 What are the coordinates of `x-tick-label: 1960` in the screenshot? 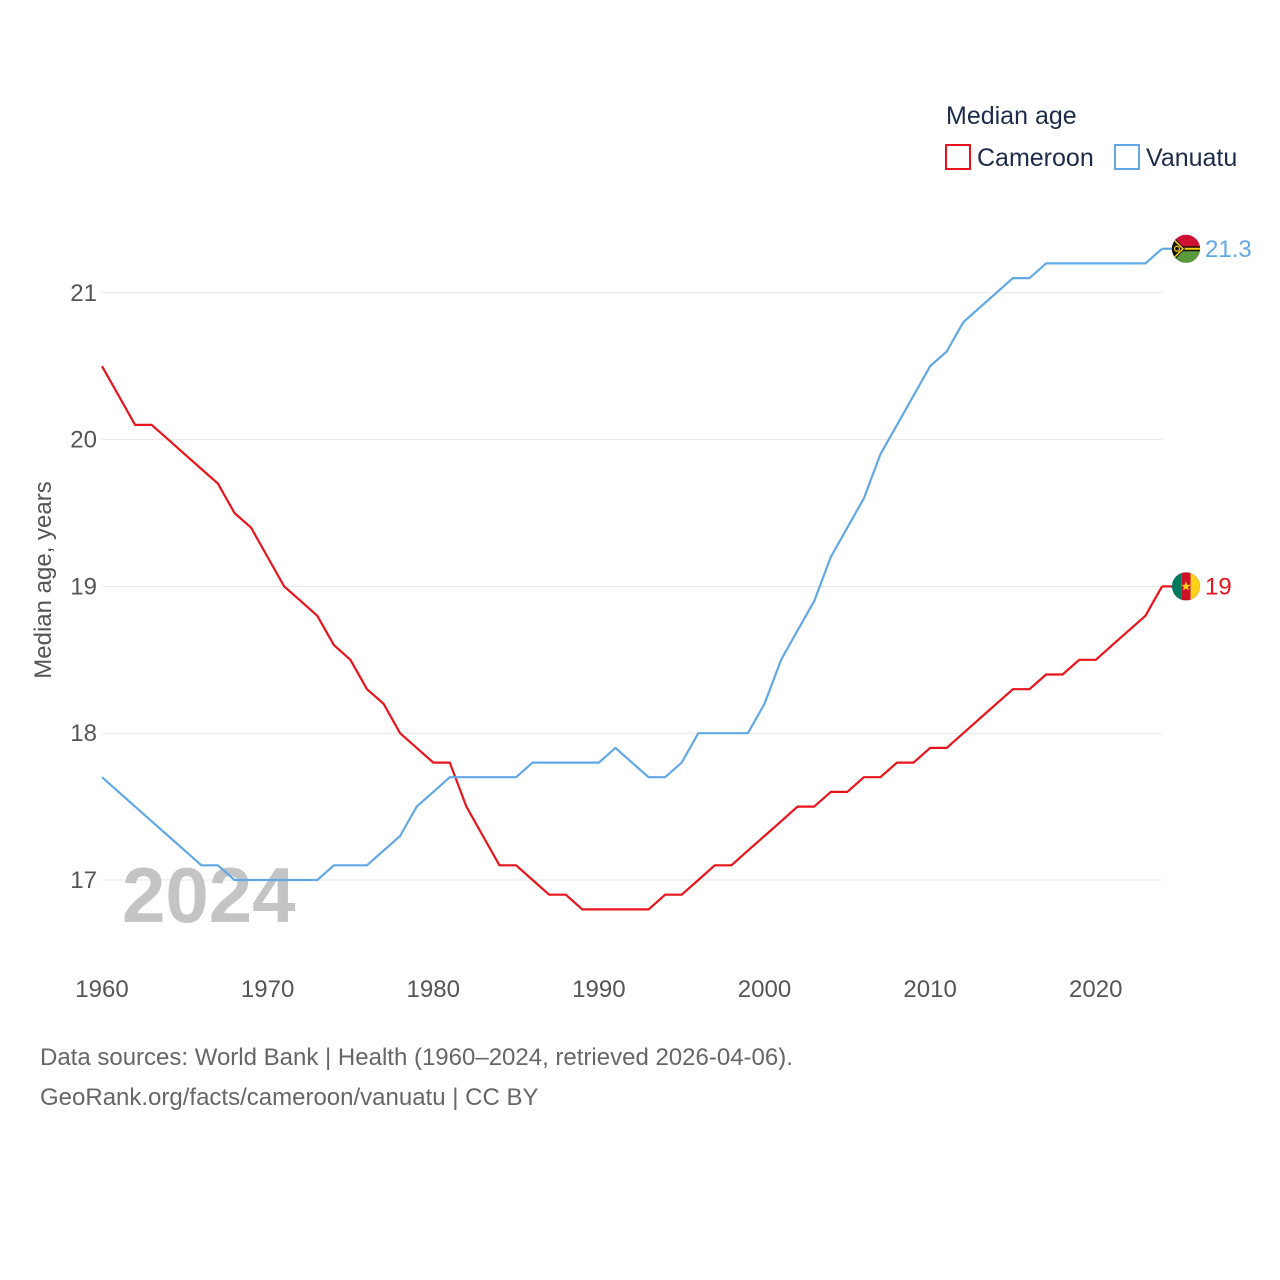 It's located at (101, 989).